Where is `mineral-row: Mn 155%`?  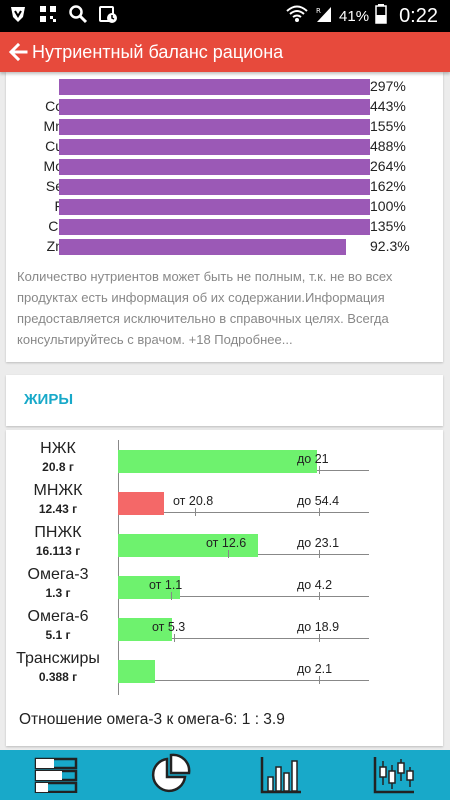 mineral-row: Mn 155% is located at coordinates (224, 127).